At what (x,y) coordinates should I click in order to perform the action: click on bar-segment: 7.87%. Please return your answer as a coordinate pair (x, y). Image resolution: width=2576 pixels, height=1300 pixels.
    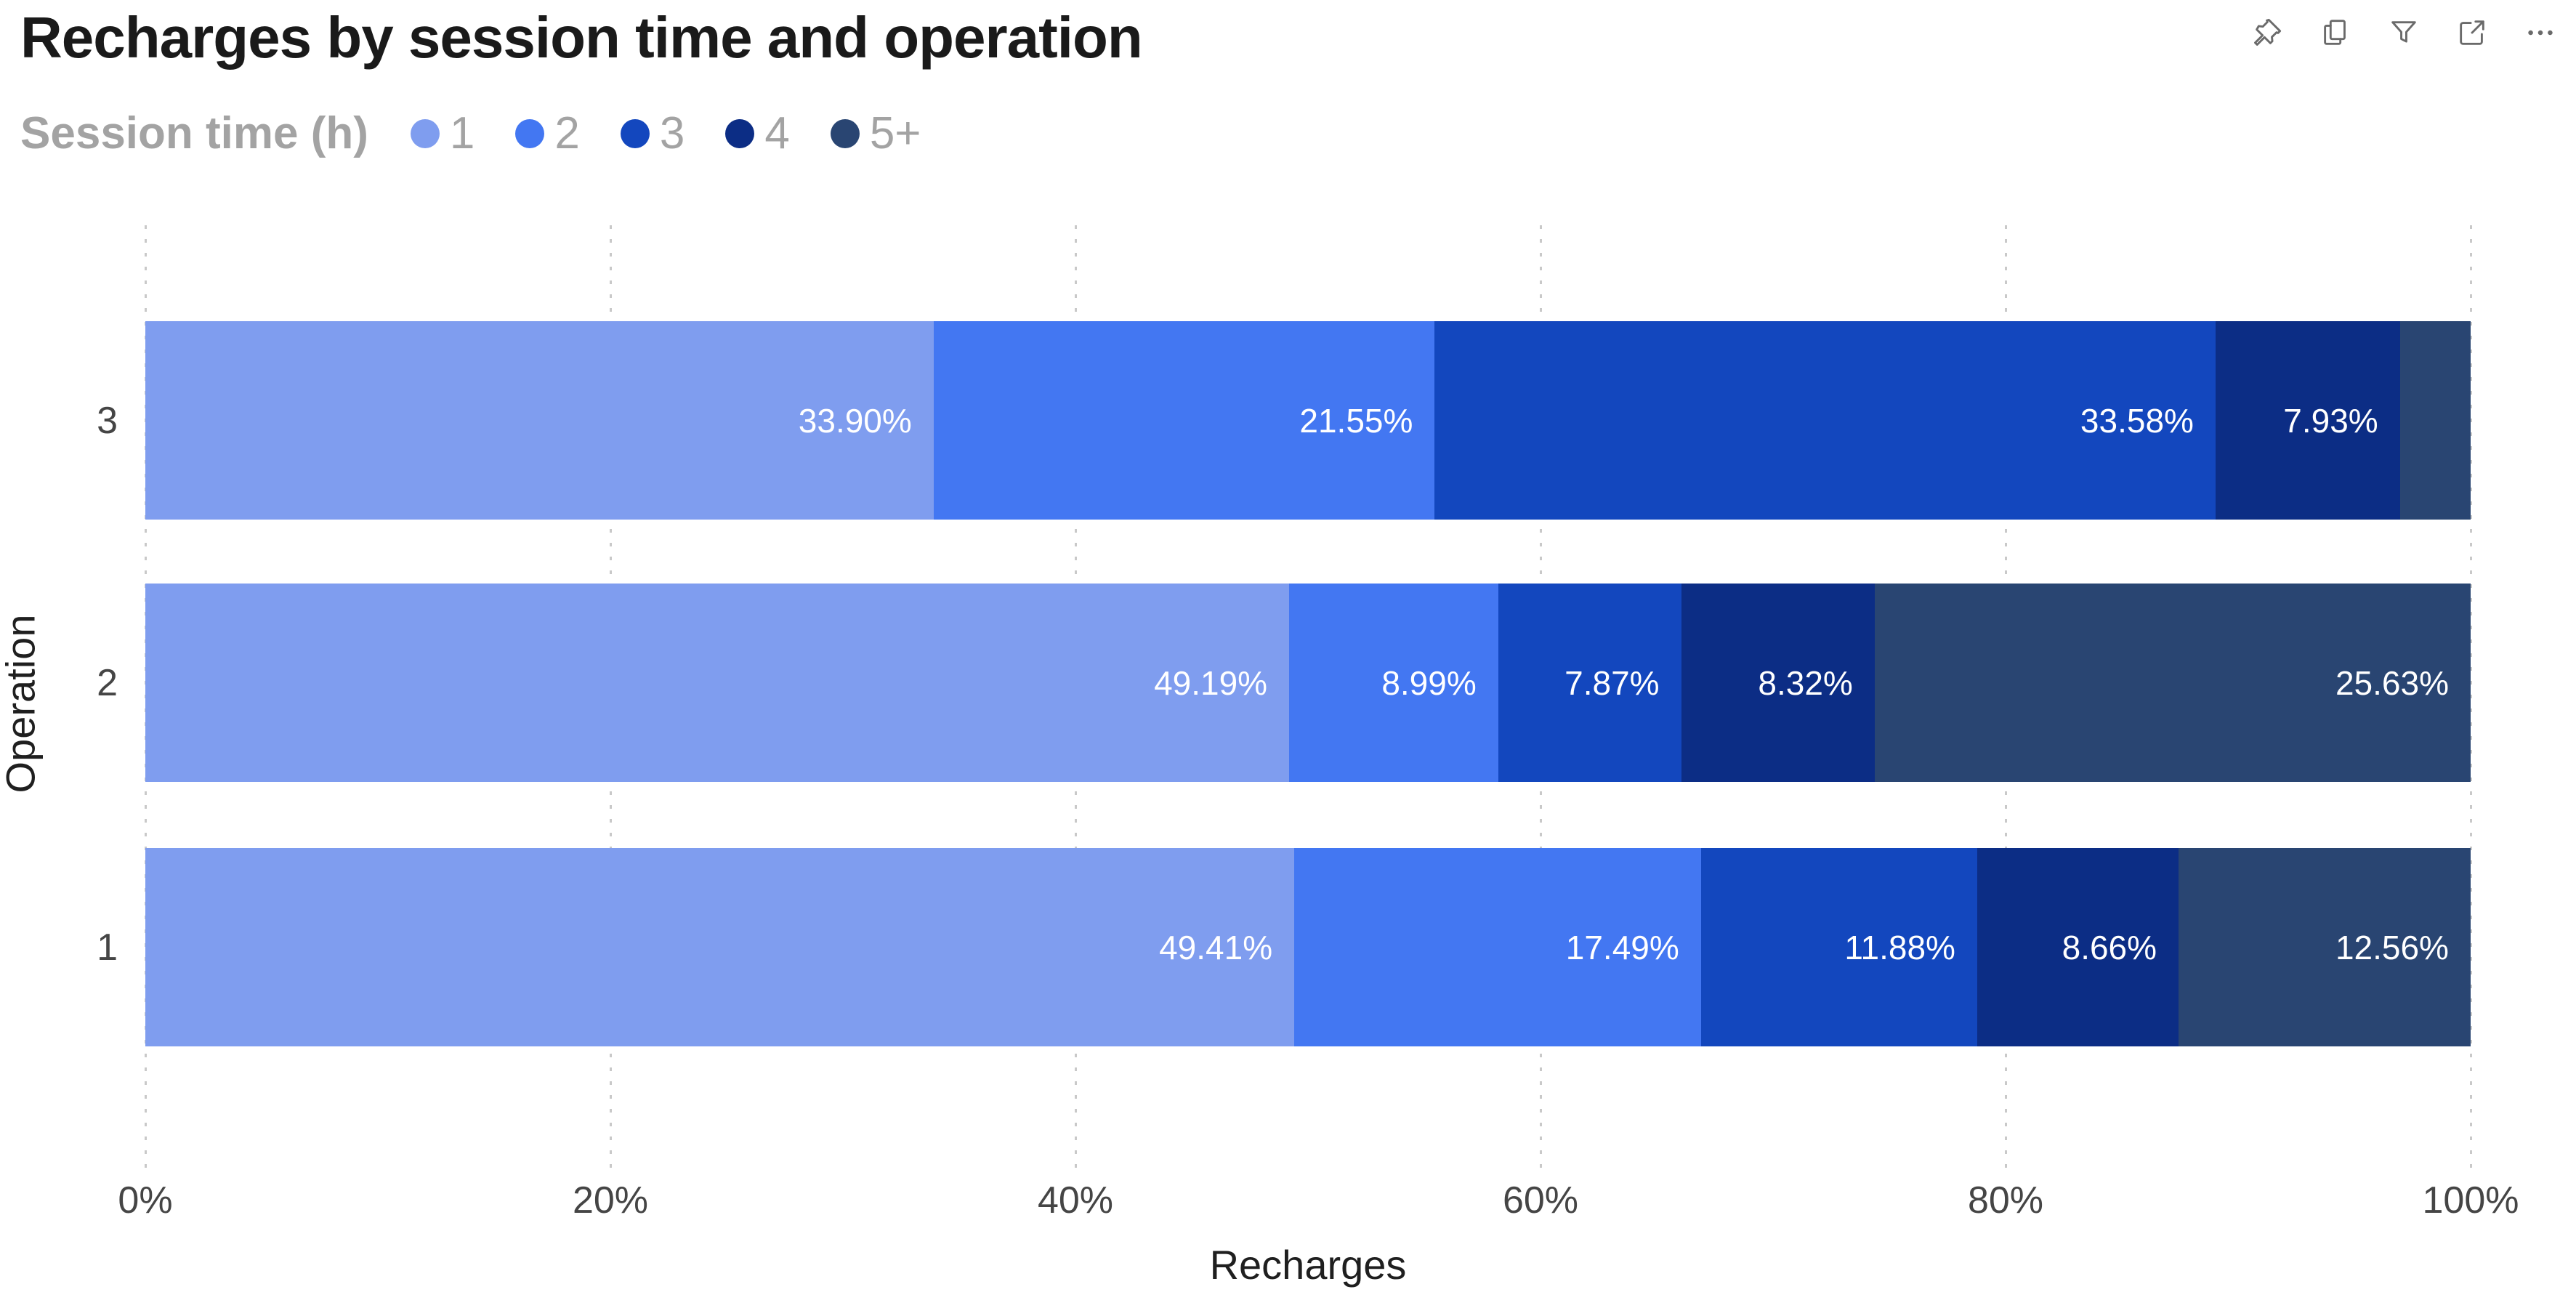
    Looking at the image, I should click on (1590, 683).